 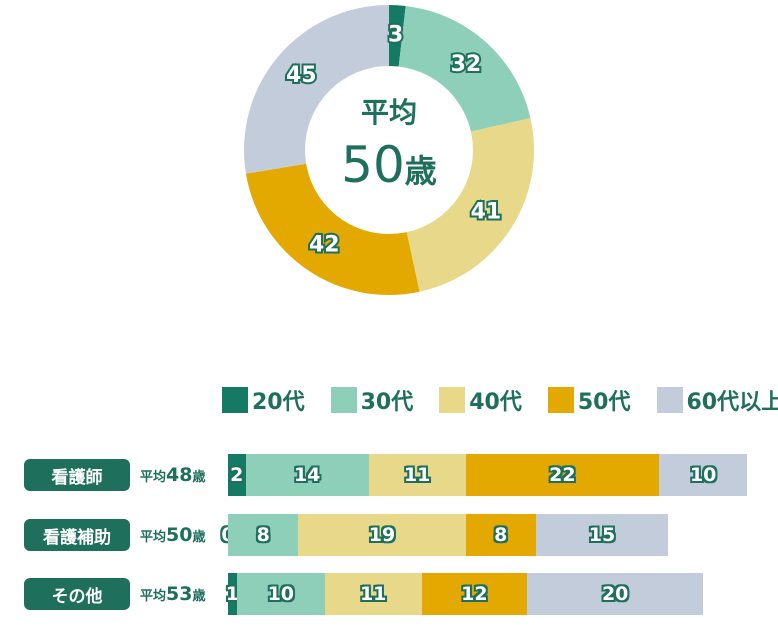 I want to click on legend-swatch-30s, so click(x=343, y=400).